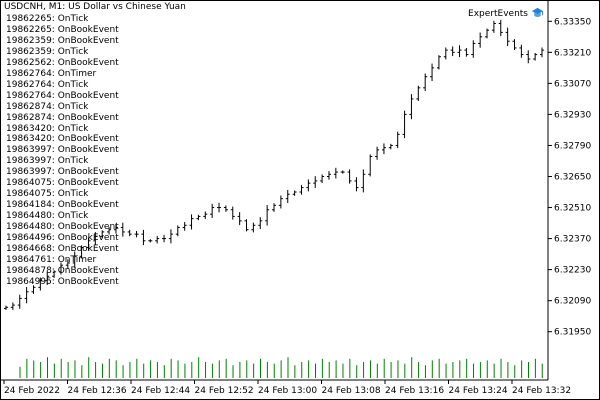 The width and height of the screenshot is (600, 400). I want to click on x-tick-label: 24 Feb 13:32, so click(541, 391).